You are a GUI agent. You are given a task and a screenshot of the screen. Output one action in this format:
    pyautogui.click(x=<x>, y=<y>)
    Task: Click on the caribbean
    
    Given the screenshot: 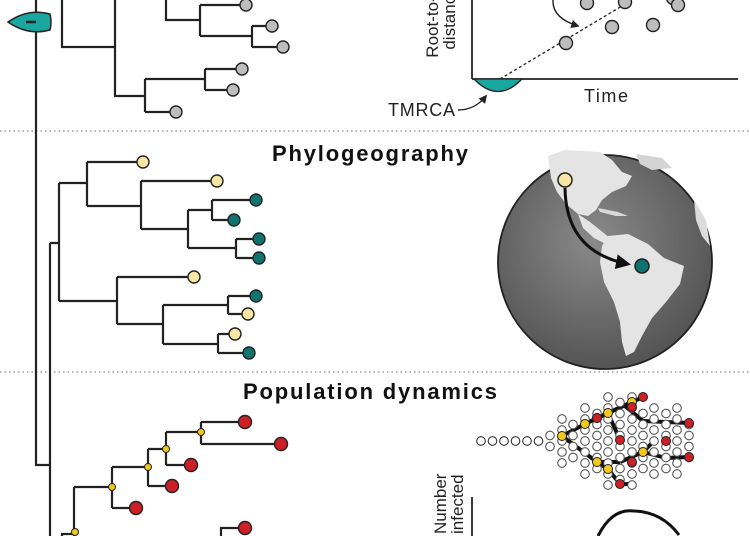 What is the action you would take?
    pyautogui.click(x=613, y=212)
    